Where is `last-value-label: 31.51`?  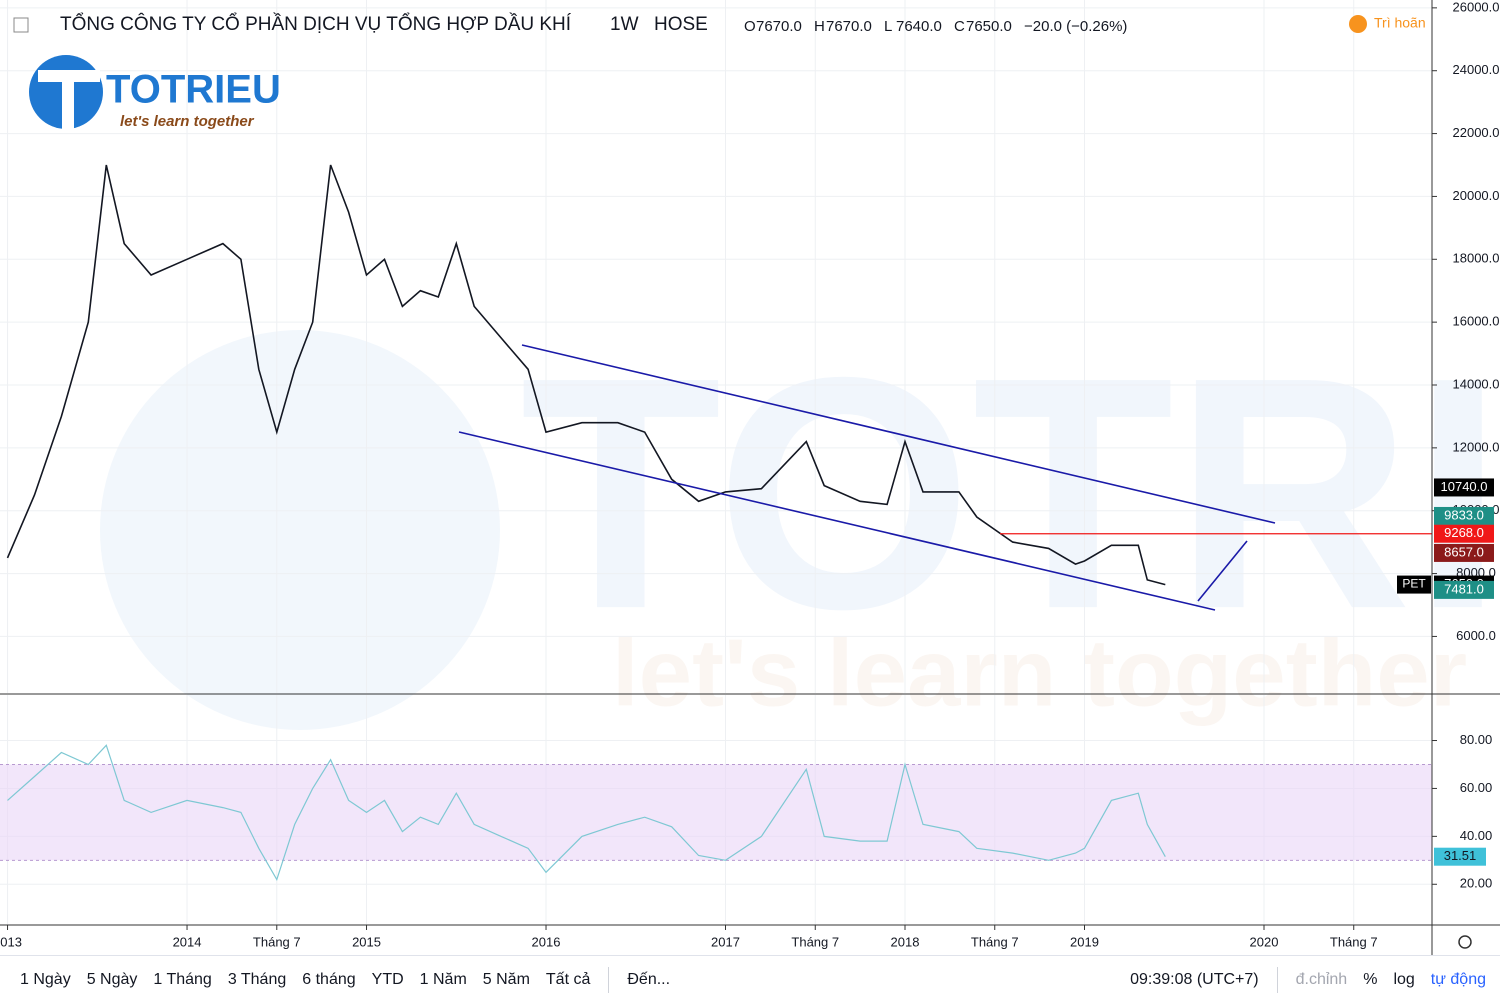 last-value-label: 31.51 is located at coordinates (1460, 855).